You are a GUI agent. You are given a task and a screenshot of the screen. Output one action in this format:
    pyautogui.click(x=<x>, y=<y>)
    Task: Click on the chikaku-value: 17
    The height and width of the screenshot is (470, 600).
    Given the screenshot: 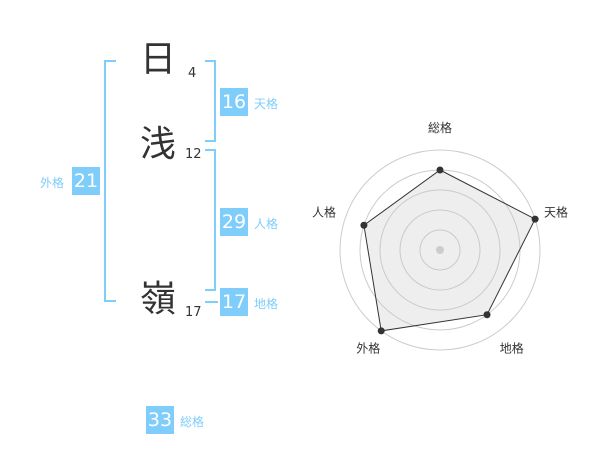 What is the action you would take?
    pyautogui.click(x=234, y=302)
    